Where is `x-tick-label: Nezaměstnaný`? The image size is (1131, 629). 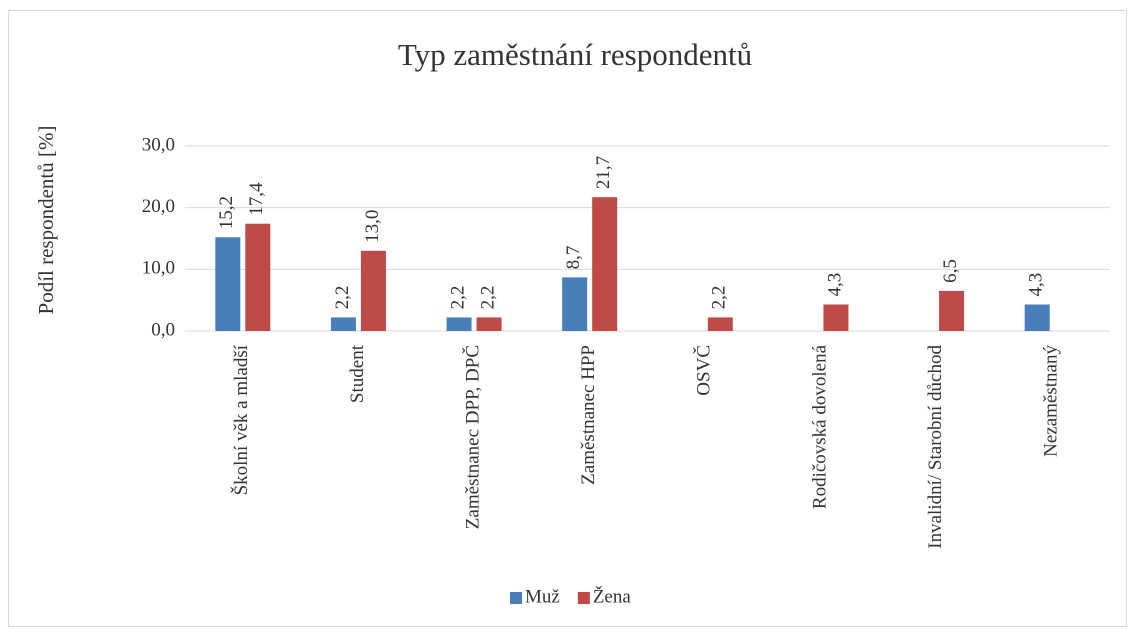 x-tick-label: Nezaměstnaný is located at coordinates (1051, 401).